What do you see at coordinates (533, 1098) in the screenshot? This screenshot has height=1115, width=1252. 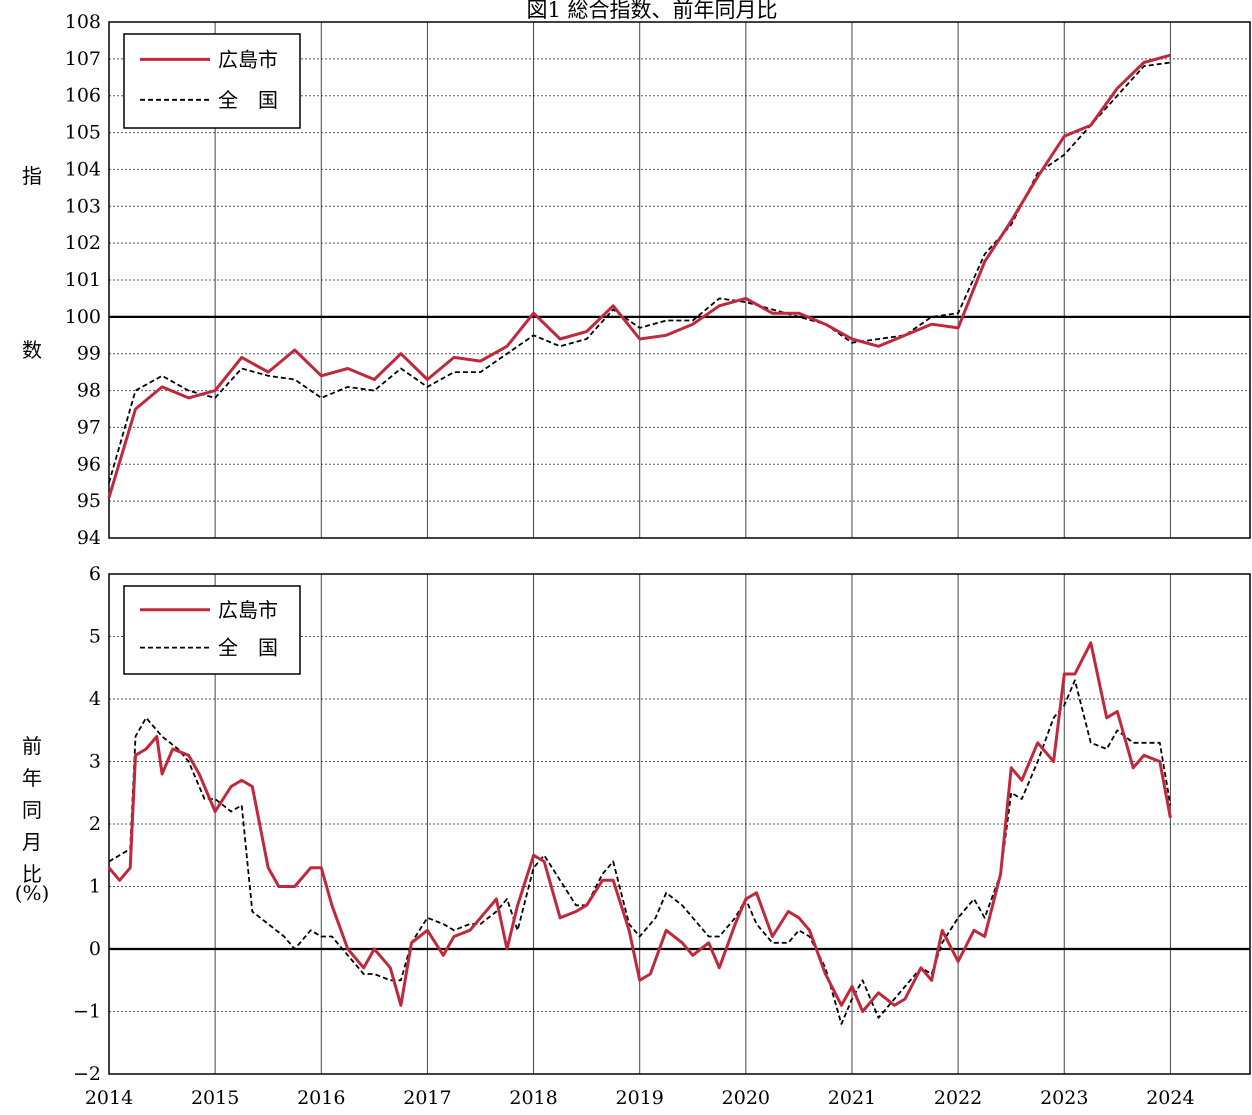 I see `x-tick-label: 2018` at bounding box center [533, 1098].